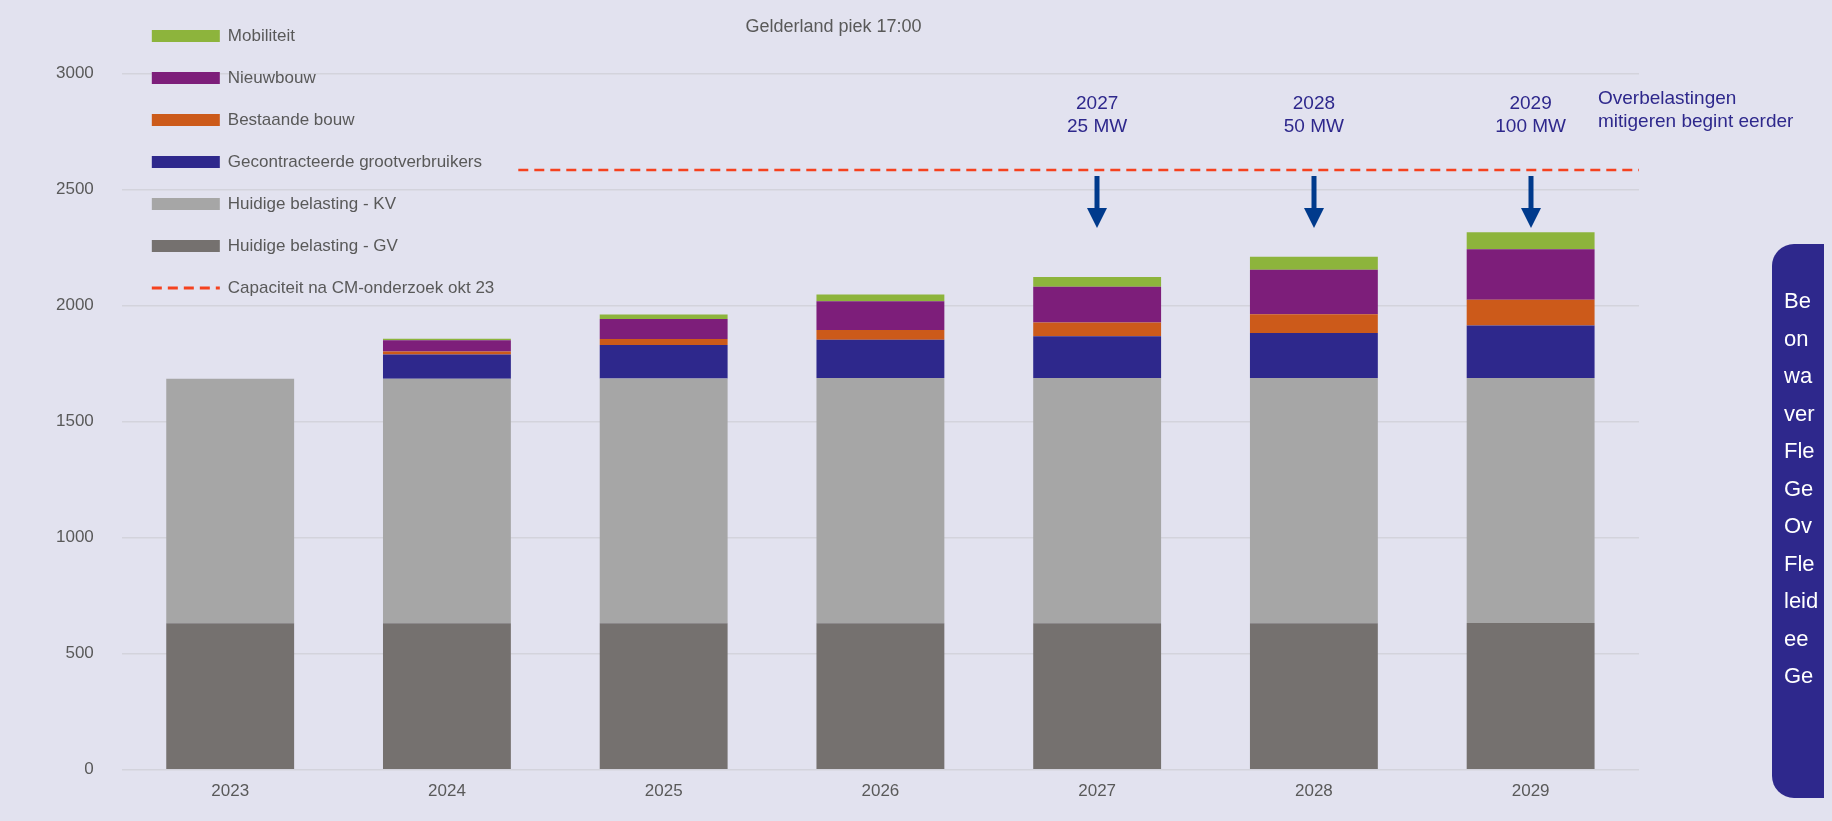  I want to click on annotation: 2027 25 MW, so click(1097, 114).